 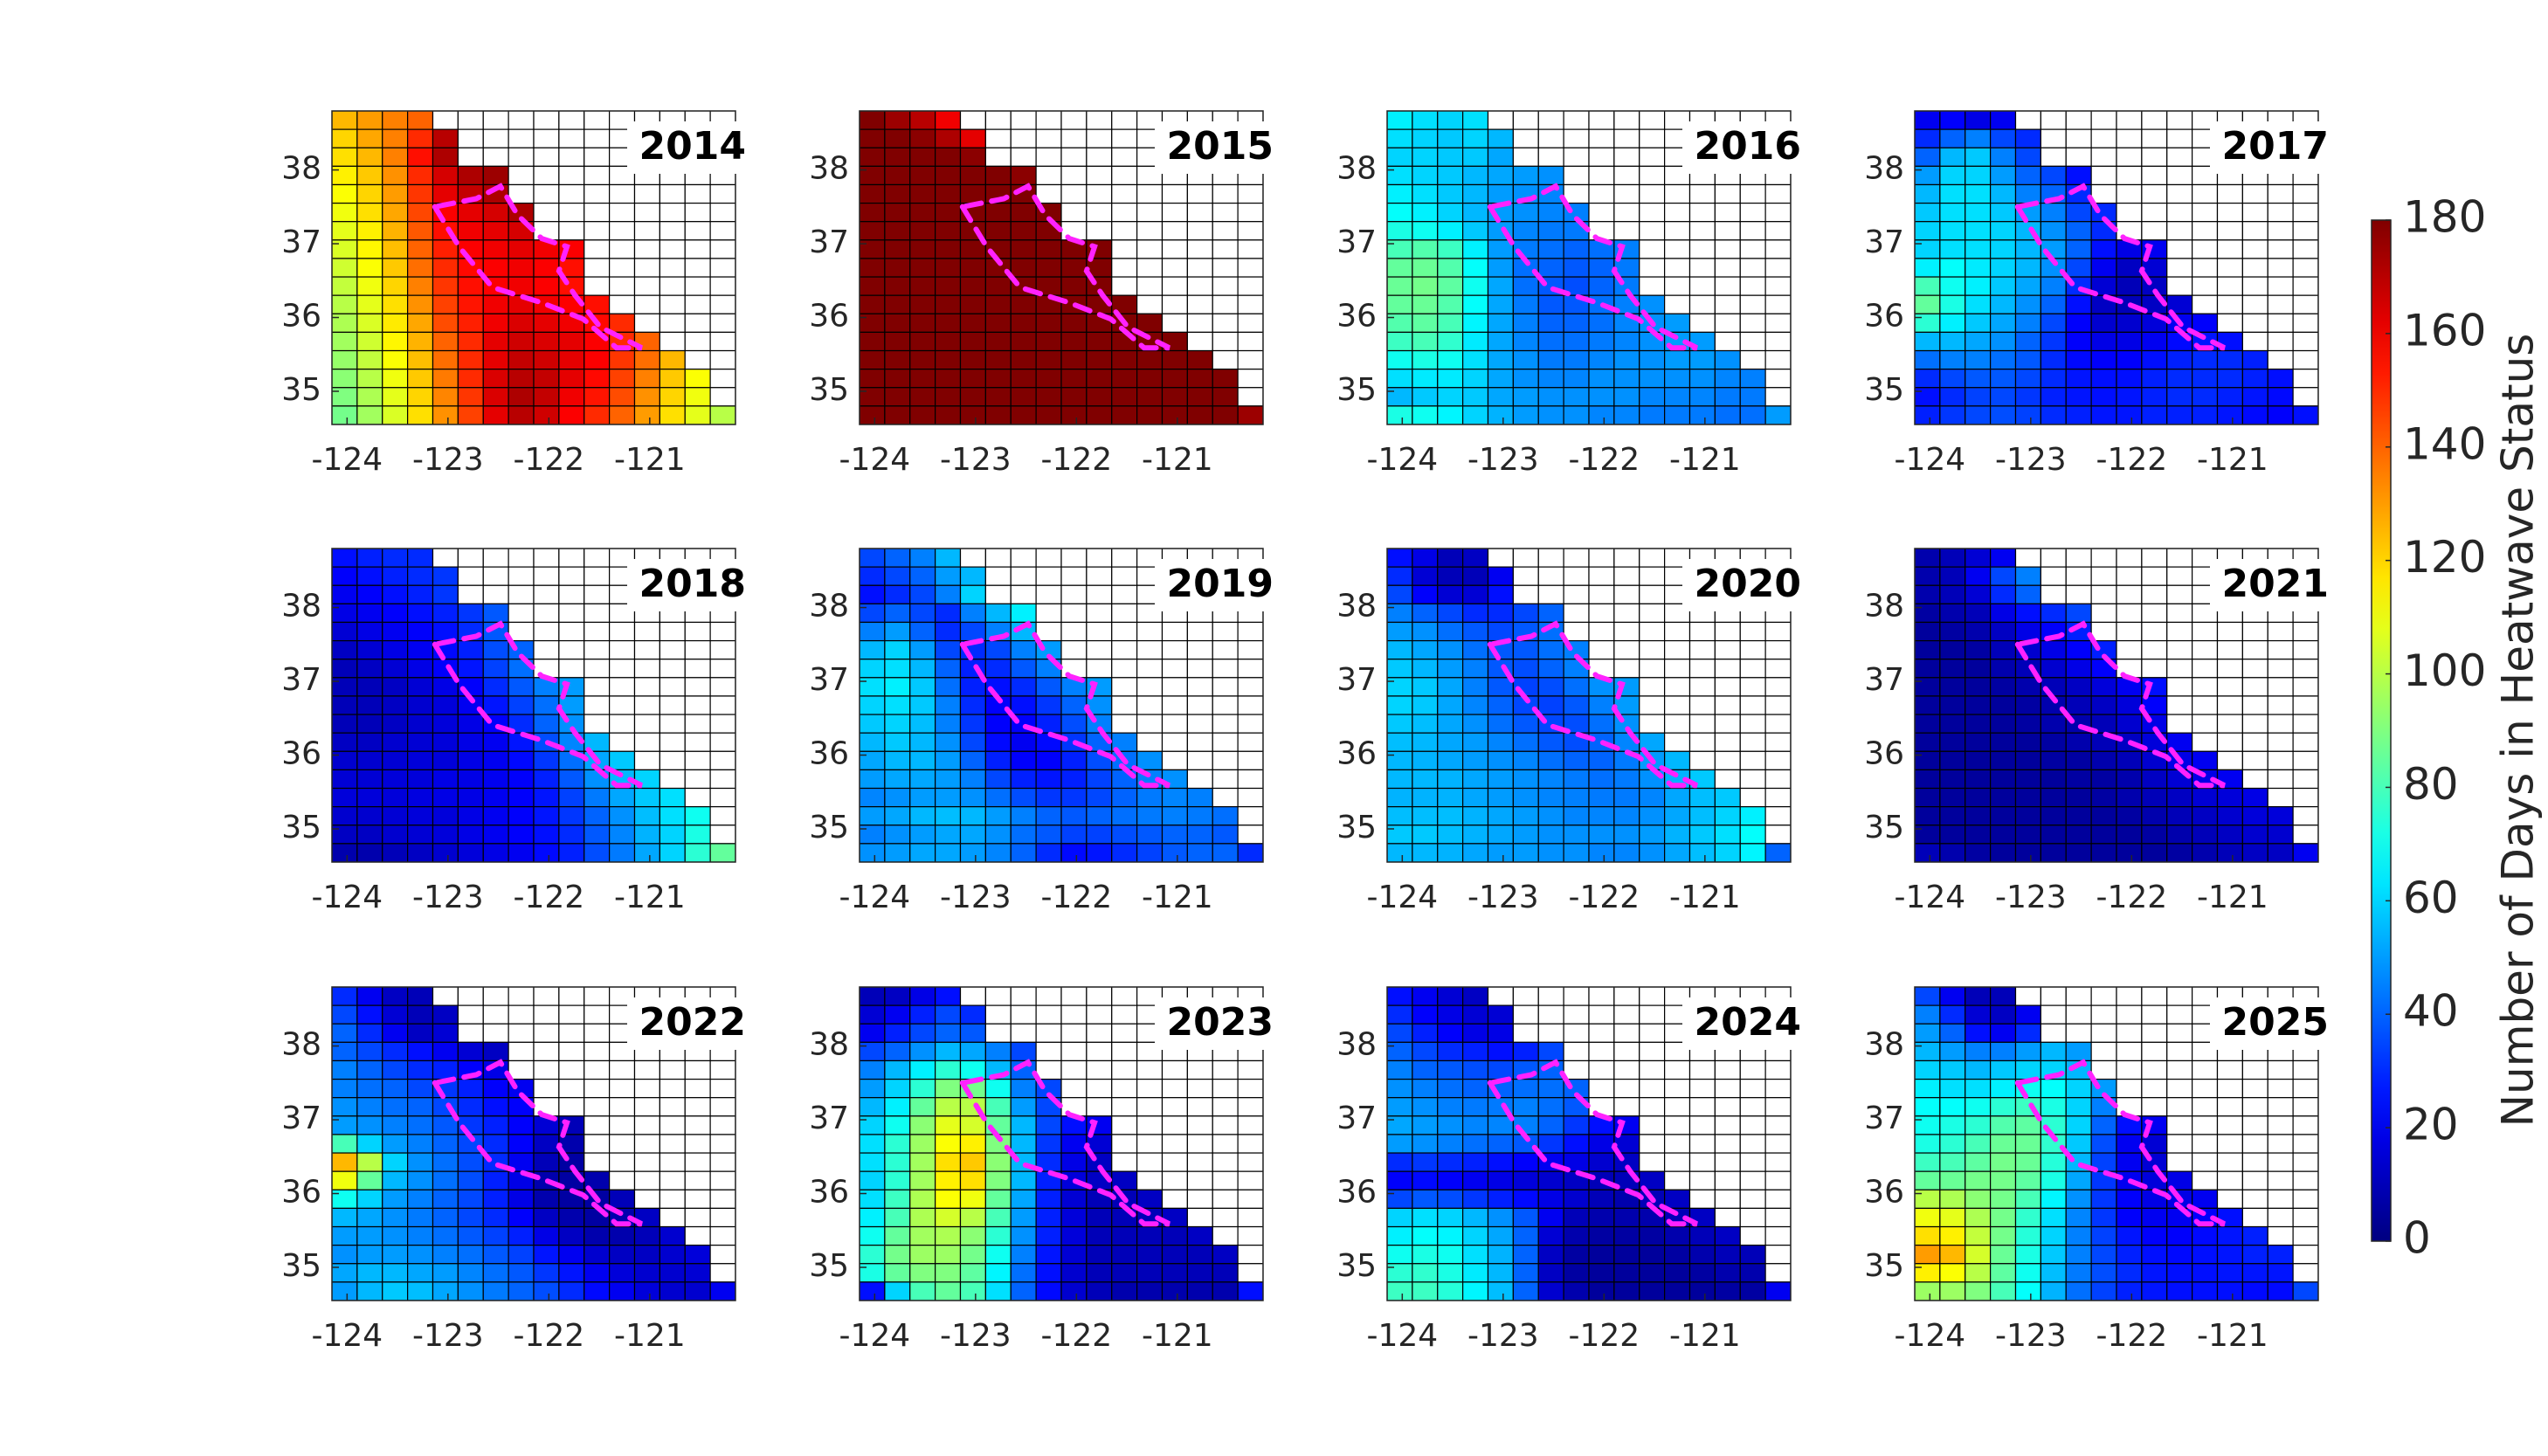 What do you see at coordinates (1177, 897) in the screenshot?
I see `x-tick-label: -121` at bounding box center [1177, 897].